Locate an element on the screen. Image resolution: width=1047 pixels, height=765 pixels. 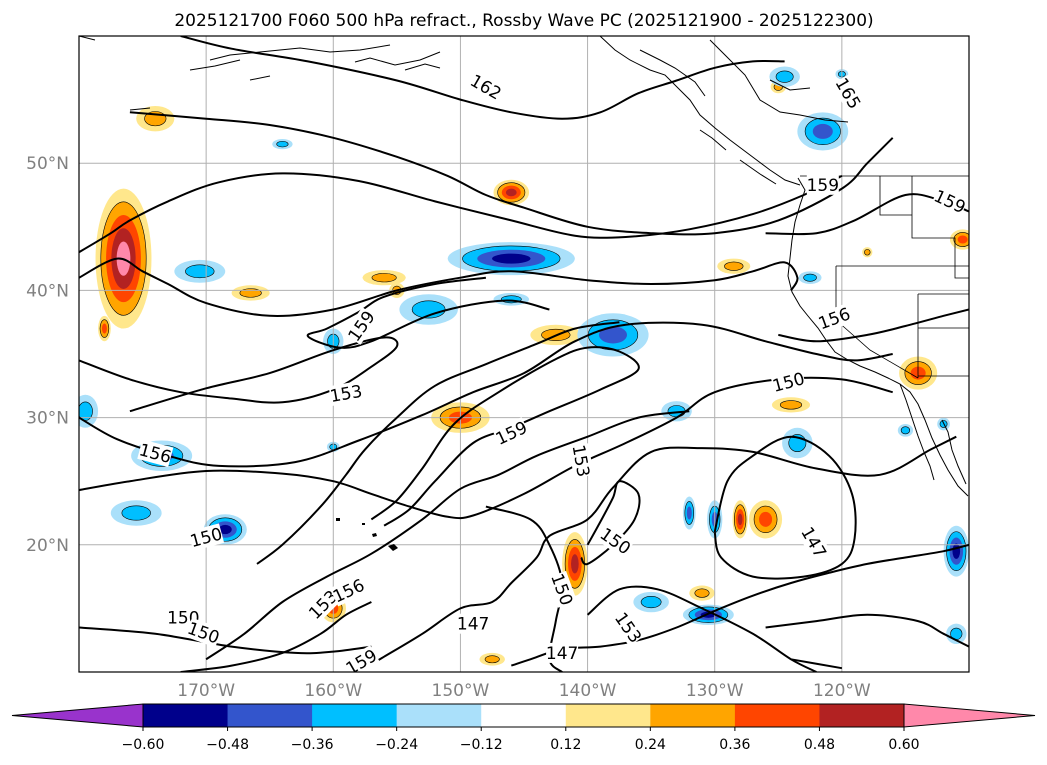
colorbar-tick-label: 0.24 is located at coordinates (650, 745).